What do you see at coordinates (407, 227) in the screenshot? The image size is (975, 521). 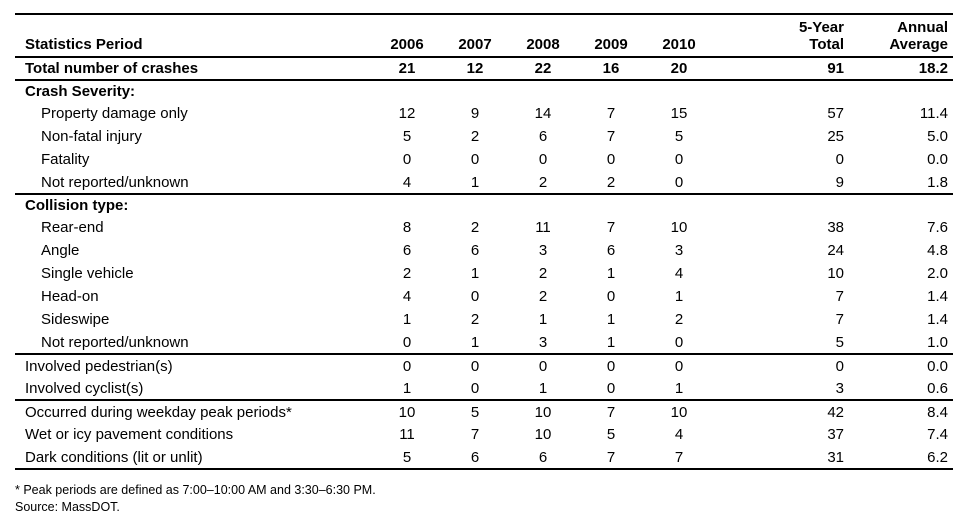 I see `cell-2006: 8` at bounding box center [407, 227].